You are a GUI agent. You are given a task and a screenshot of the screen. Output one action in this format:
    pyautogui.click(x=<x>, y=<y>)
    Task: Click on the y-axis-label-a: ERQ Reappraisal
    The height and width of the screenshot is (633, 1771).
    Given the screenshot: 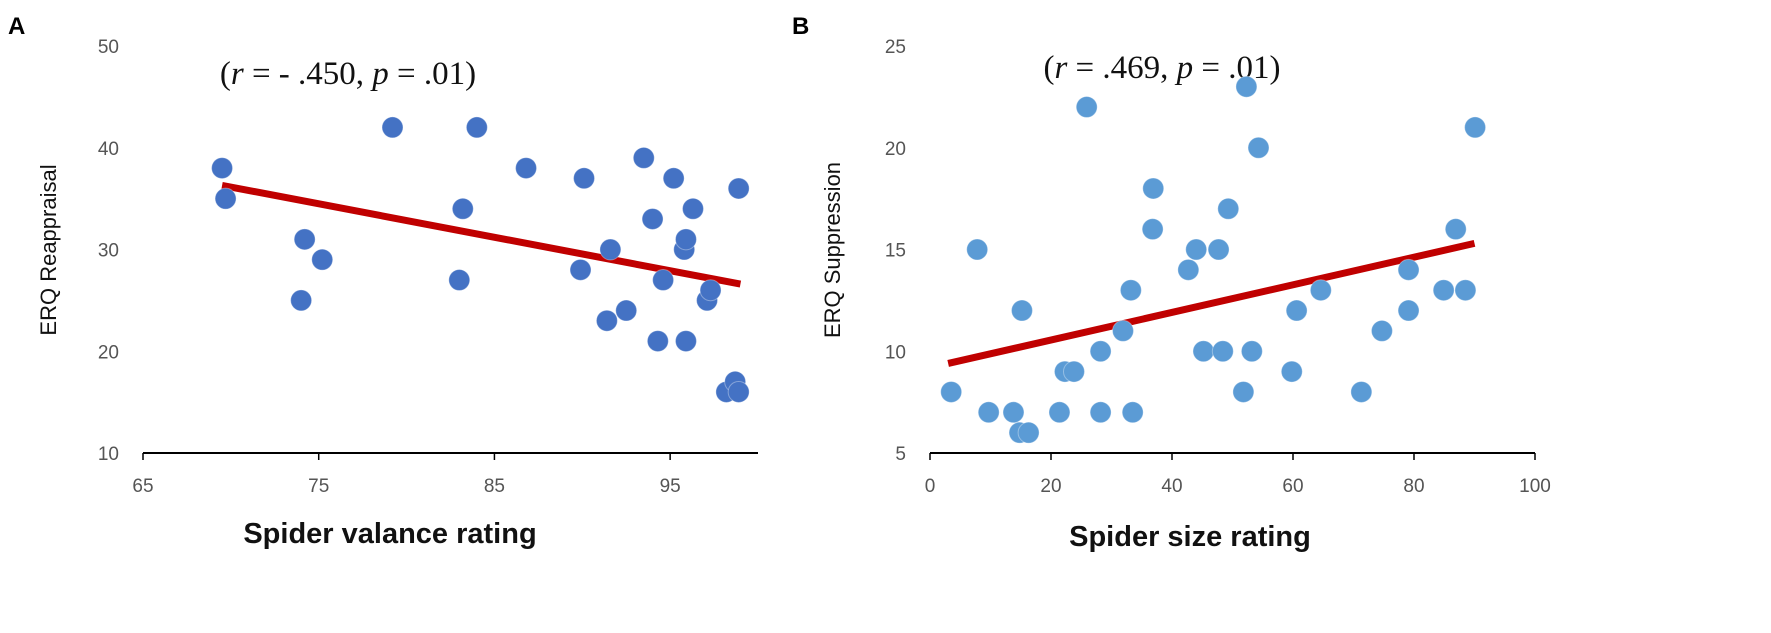 What is the action you would take?
    pyautogui.click(x=48, y=249)
    